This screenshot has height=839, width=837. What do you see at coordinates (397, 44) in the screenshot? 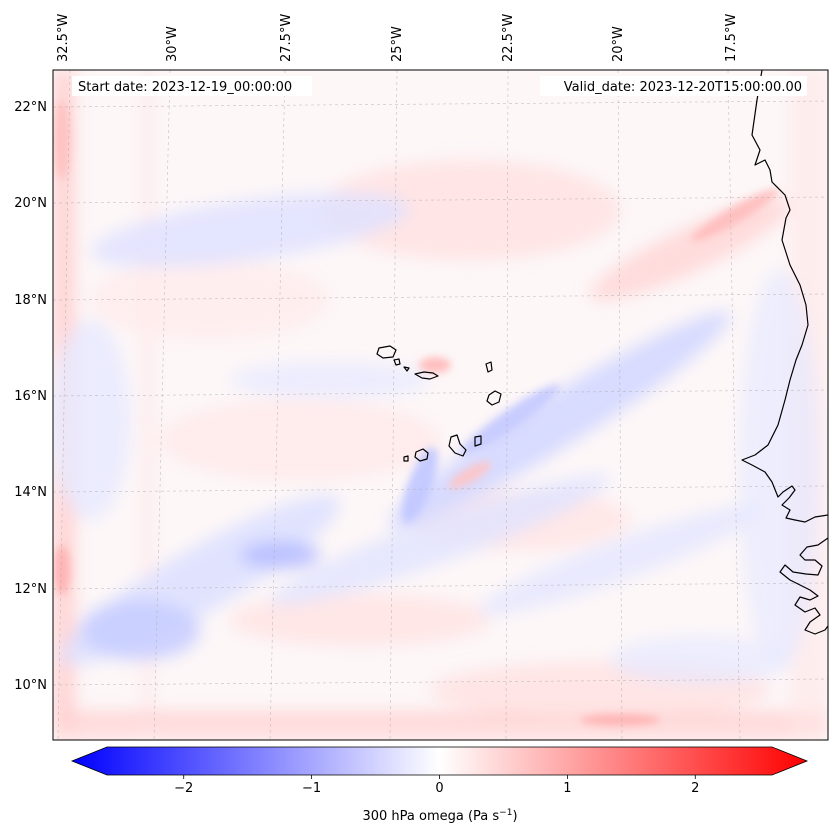
I see `lon-label: 25°W` at bounding box center [397, 44].